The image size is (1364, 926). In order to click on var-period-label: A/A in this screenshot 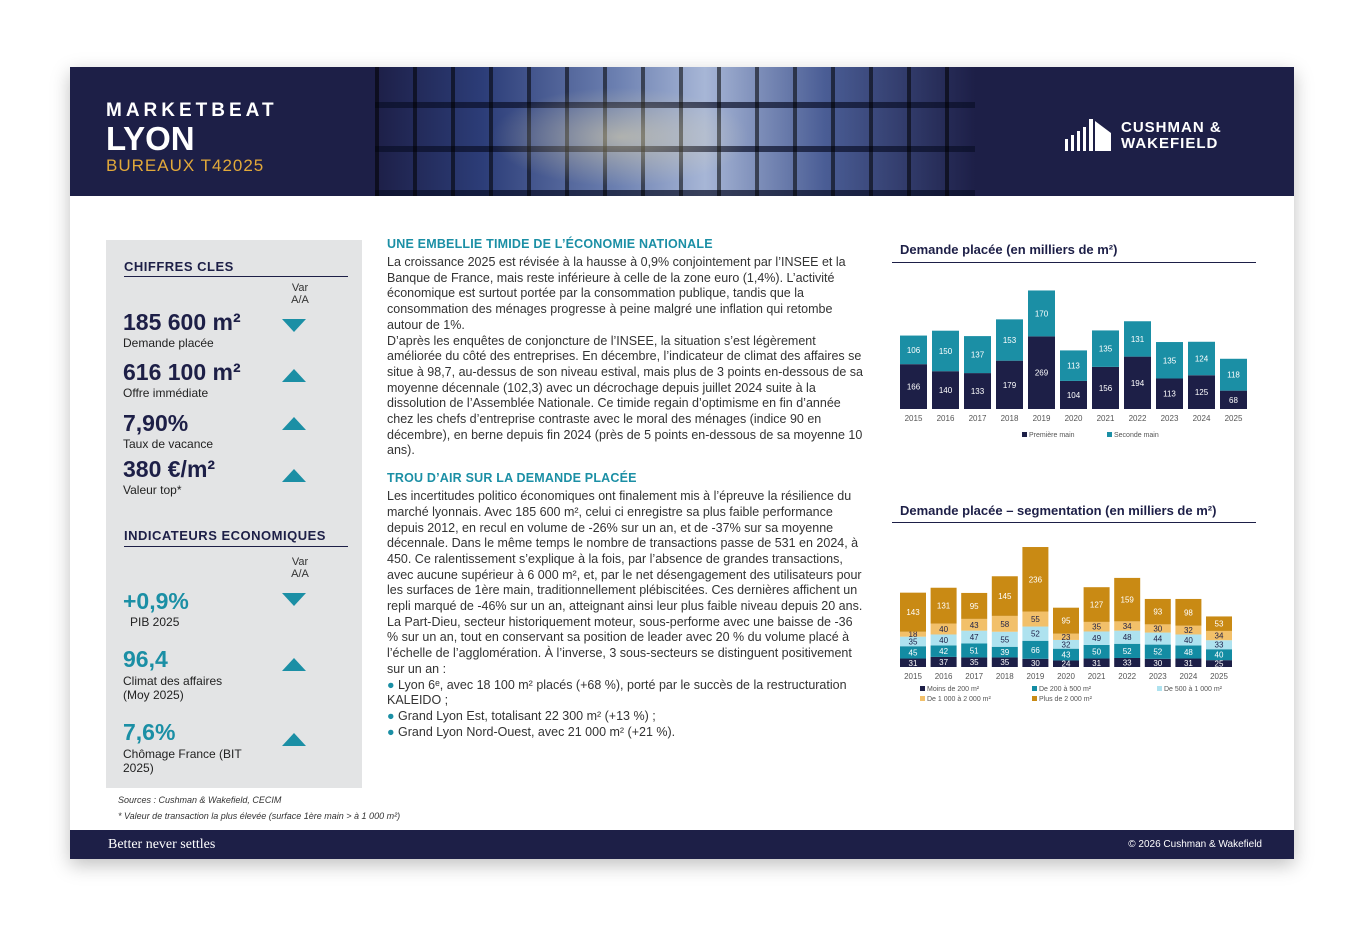, I will do `click(300, 300)`.